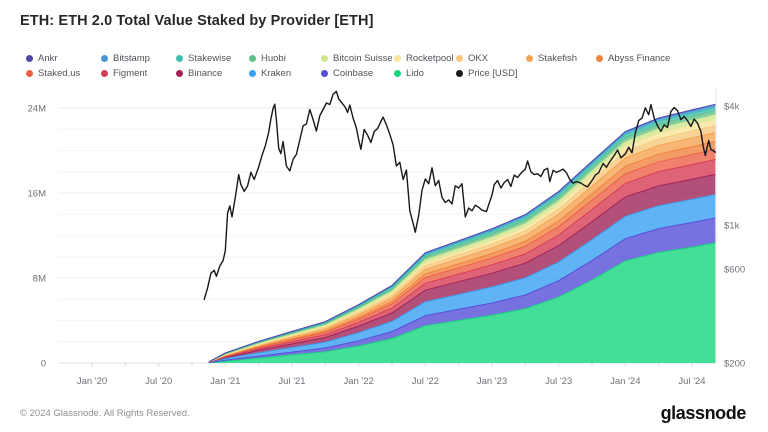 This screenshot has width=768, height=432. Describe the element at coordinates (105, 413) in the screenshot. I see `copyright-text: © 2024 Glassnode. All Rights Reserved.` at that location.